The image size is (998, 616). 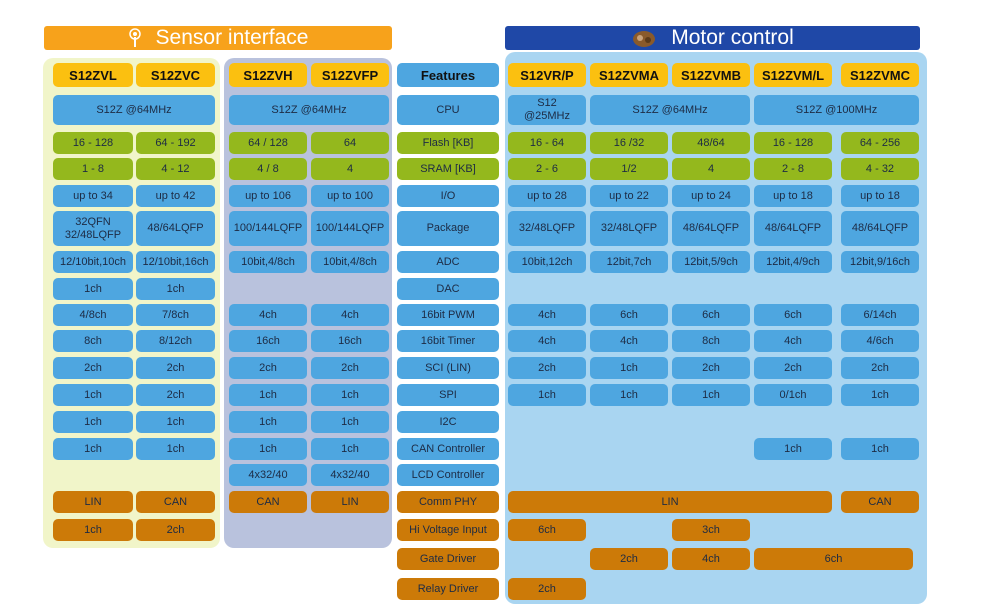 I want to click on feature-label: Flash [KB], so click(x=448, y=143).